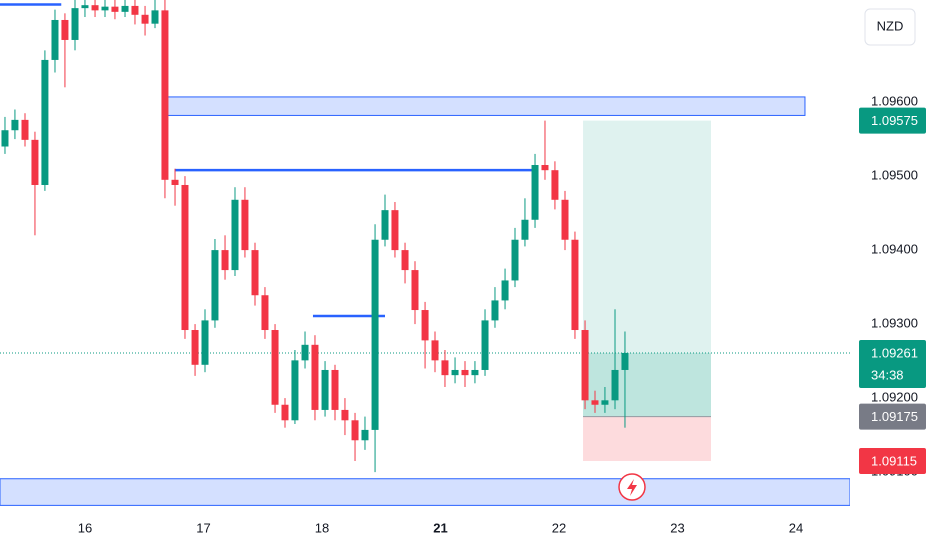 The width and height of the screenshot is (932, 550). I want to click on loss-zone, so click(647, 438).